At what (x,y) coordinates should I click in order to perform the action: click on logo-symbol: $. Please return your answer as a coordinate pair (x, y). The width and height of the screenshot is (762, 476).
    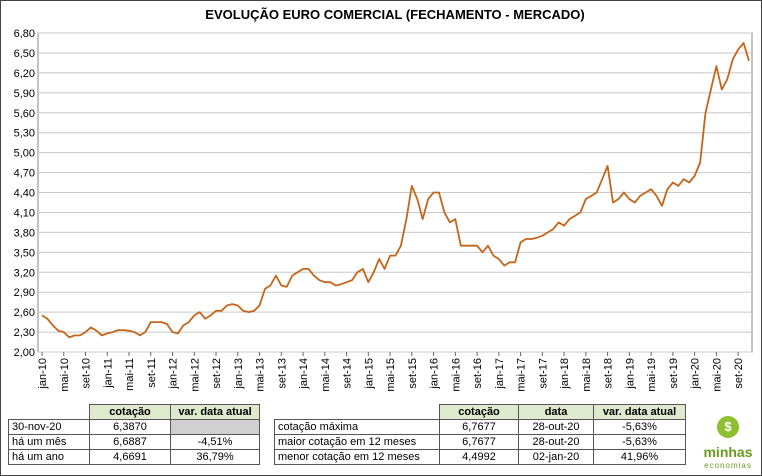
    Looking at the image, I should click on (728, 426).